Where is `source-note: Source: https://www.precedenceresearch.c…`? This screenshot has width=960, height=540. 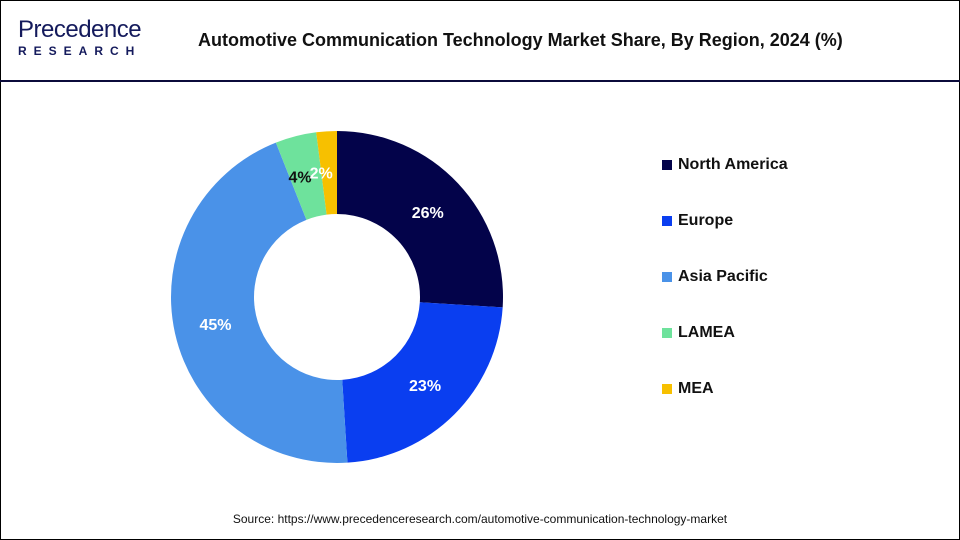
source-note: Source: https://www.precedenceresearch.c… is located at coordinates (480, 519).